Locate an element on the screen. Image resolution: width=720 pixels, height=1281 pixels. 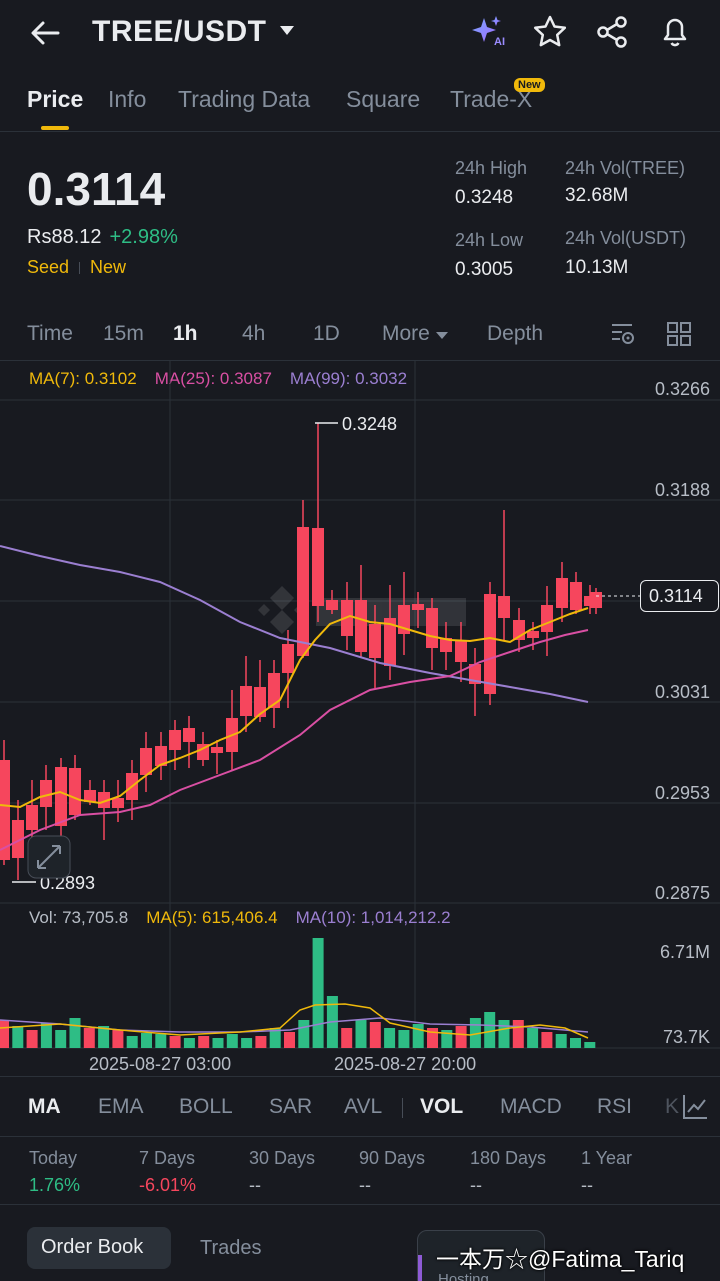
interval-1h: 1h is located at coordinates (185, 333).